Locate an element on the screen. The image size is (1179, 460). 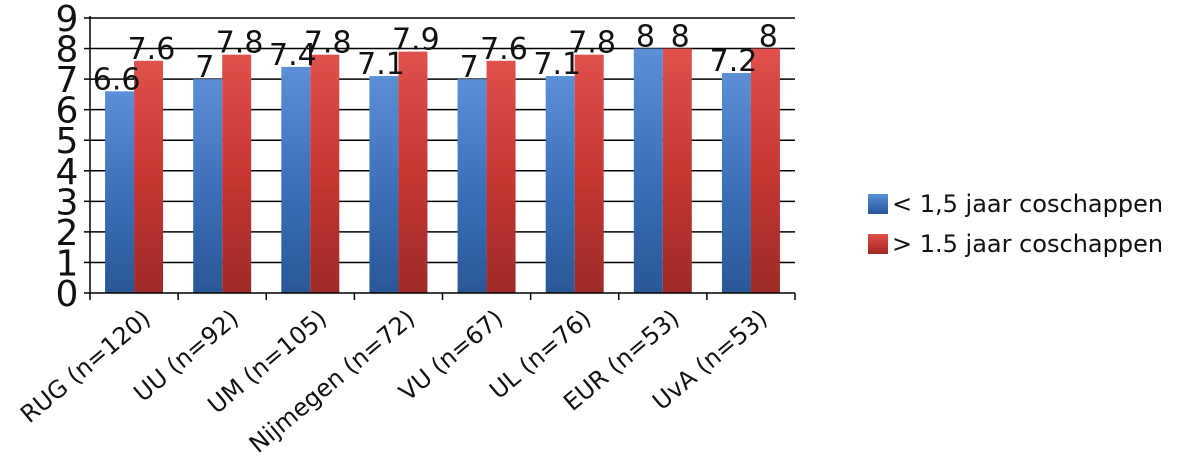
data-label-series-2: 7.9 is located at coordinates (416, 40).